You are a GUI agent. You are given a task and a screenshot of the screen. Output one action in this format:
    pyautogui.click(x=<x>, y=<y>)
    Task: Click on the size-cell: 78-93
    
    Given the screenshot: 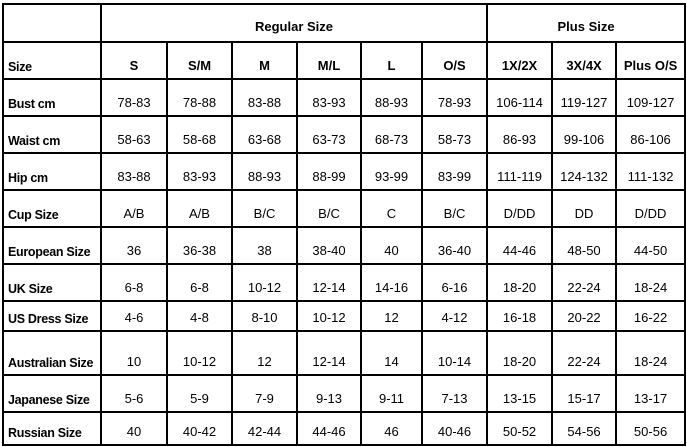 What is the action you would take?
    pyautogui.click(x=454, y=97)
    